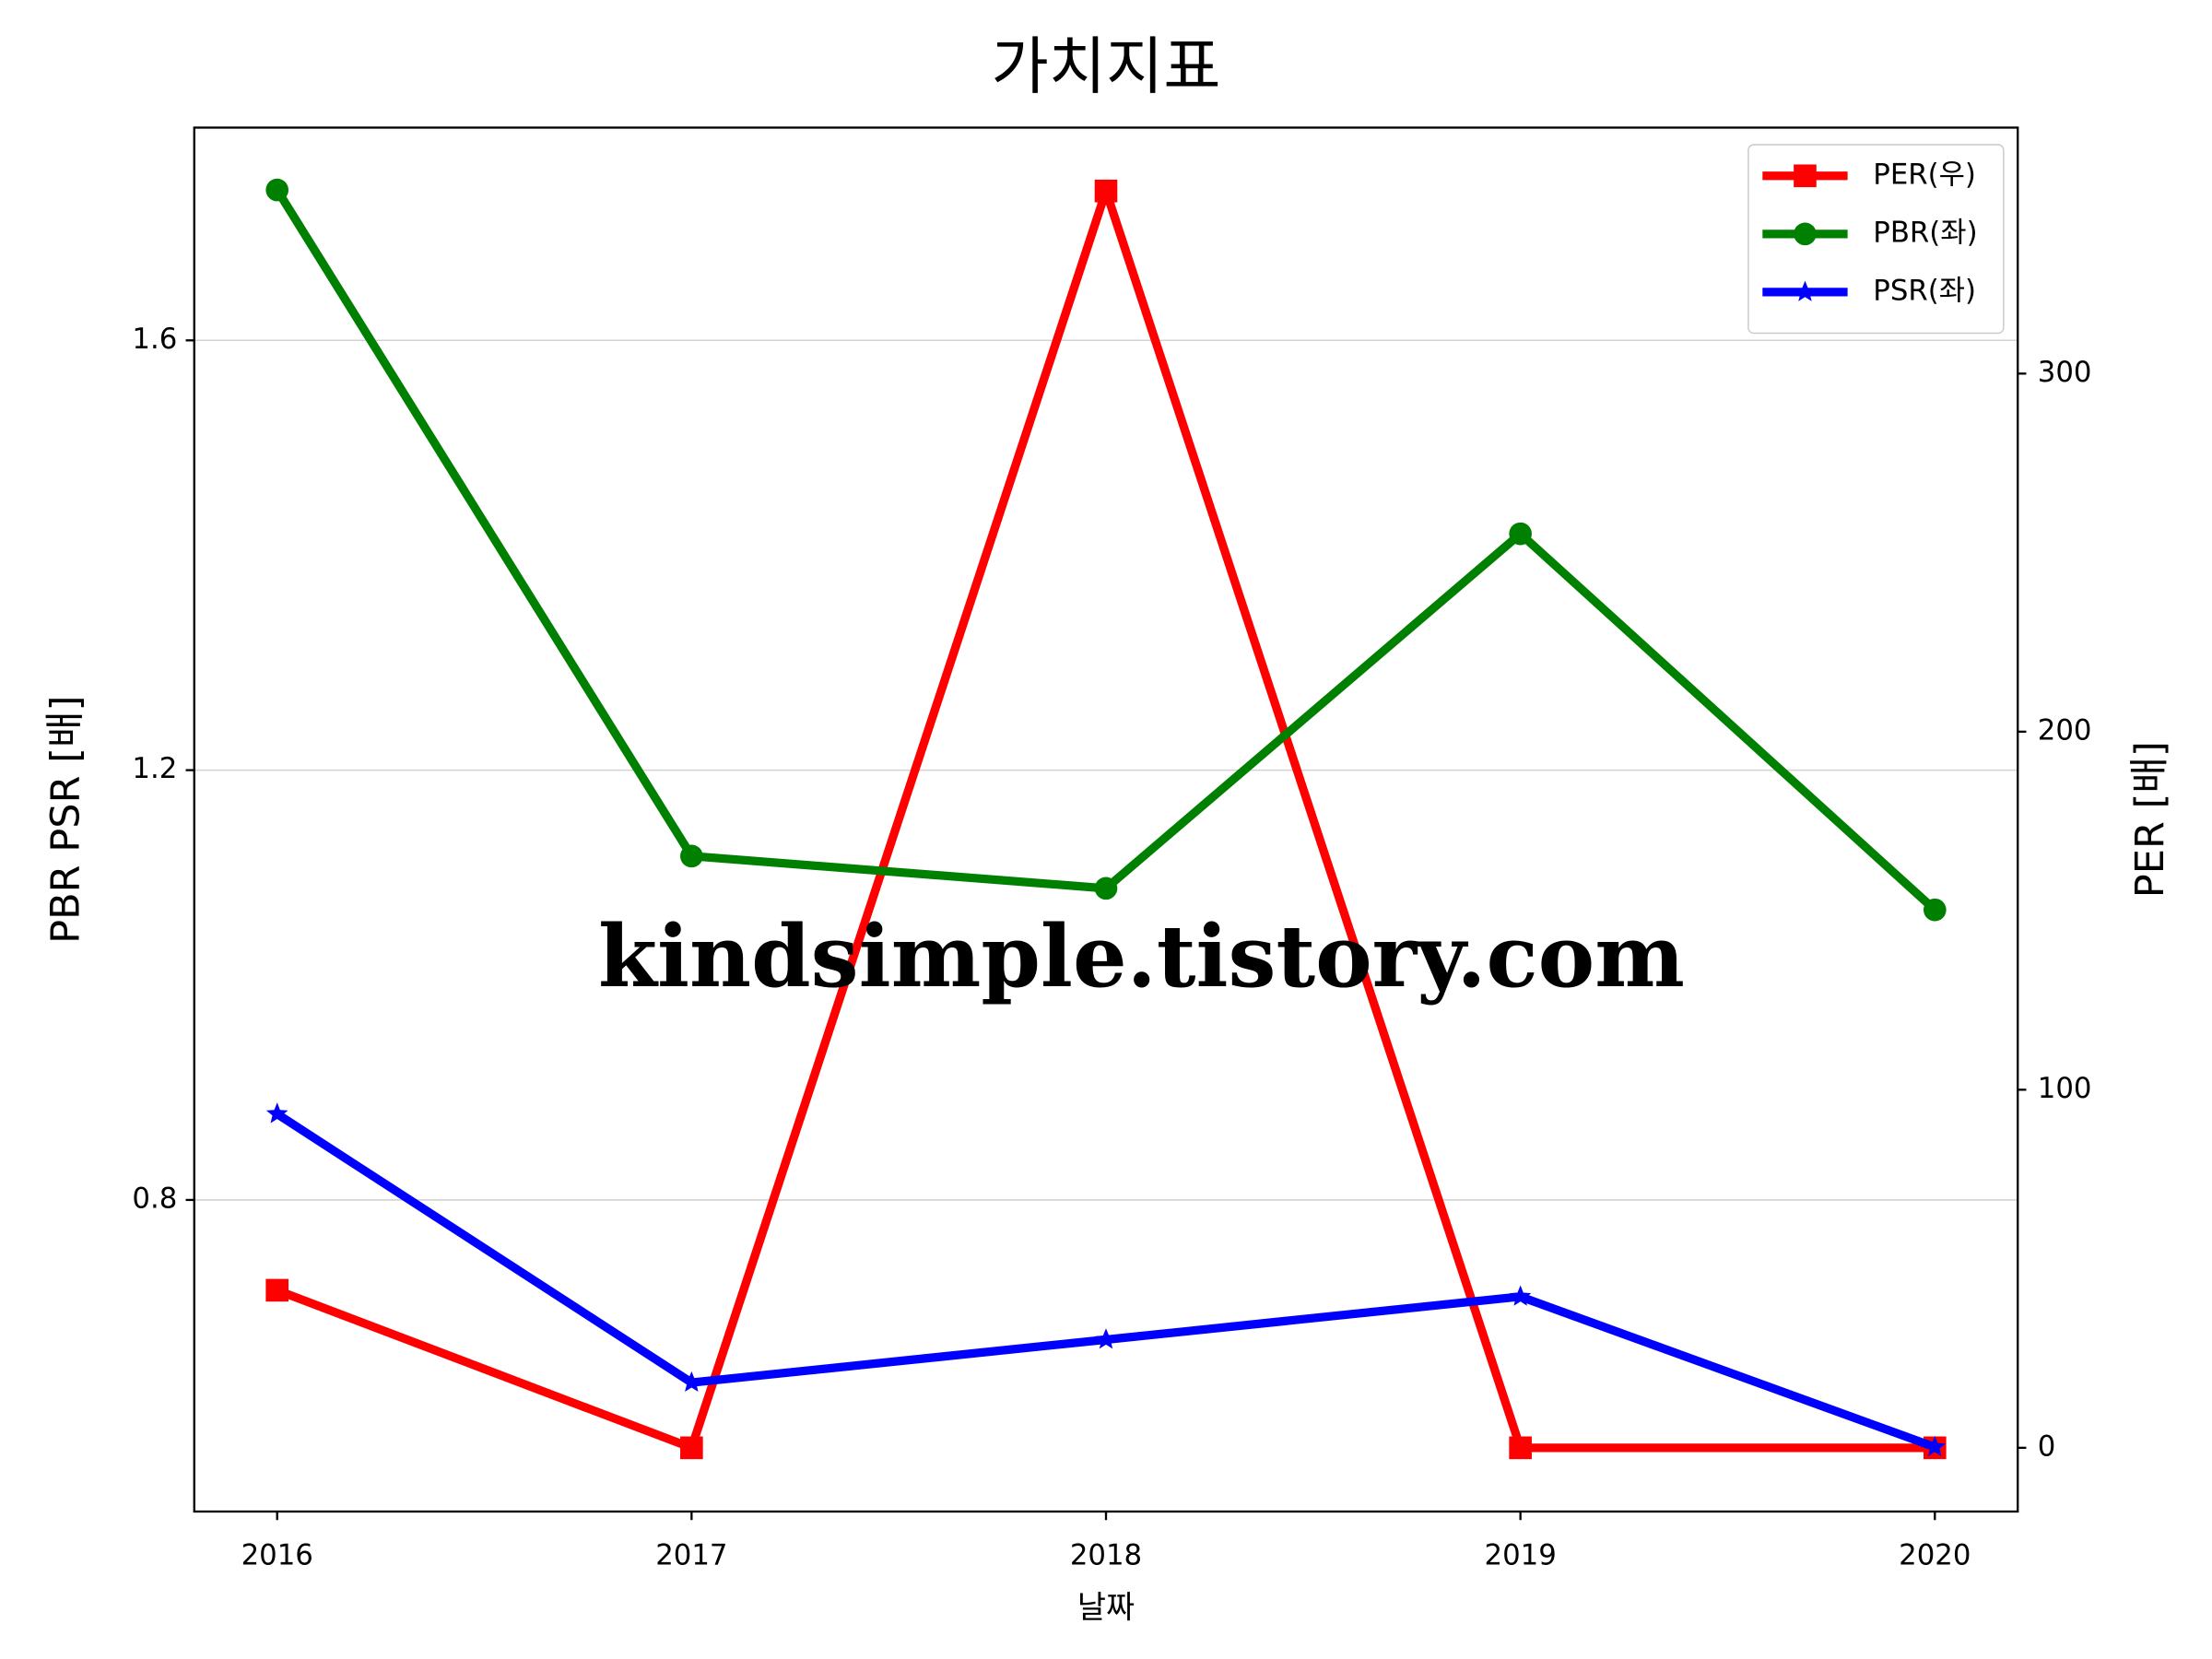 Image resolution: width=2212 pixels, height=1659 pixels. I want to click on watermark: kindsimple.tistory.com, so click(1141, 956).